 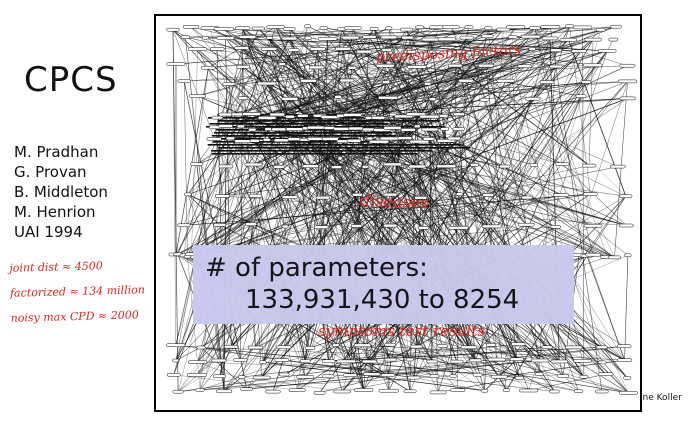 I want to click on label-symptoms-test-results: symptoms test results, so click(x=402, y=331).